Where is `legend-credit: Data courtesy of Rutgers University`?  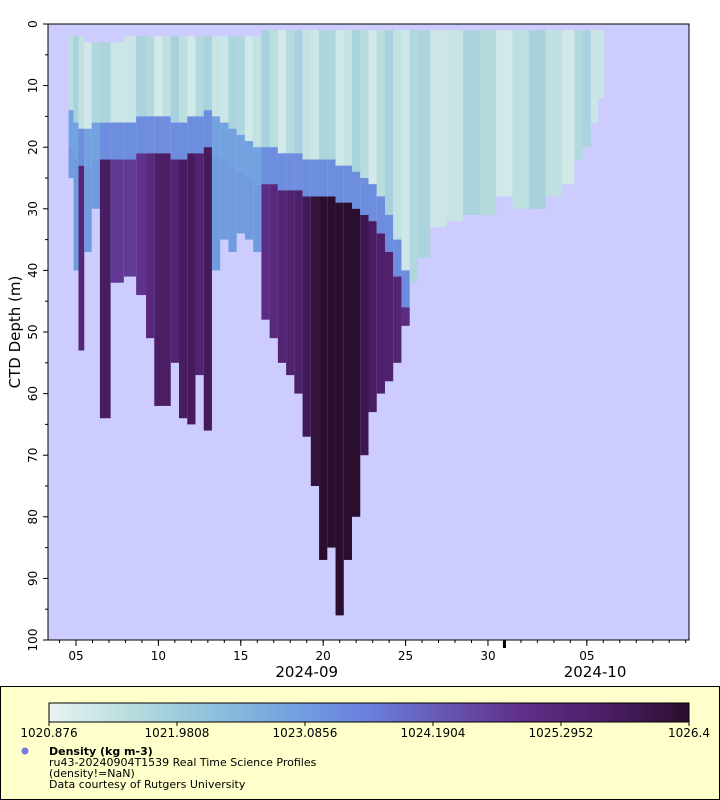
legend-credit: Data courtesy of Rutgers University is located at coordinates (147, 784).